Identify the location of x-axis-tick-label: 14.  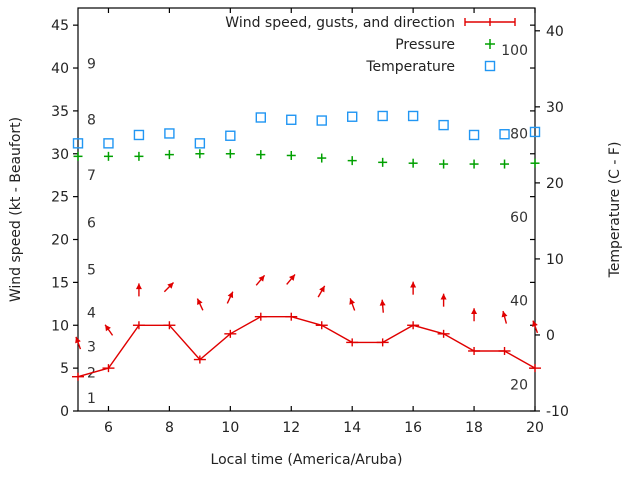
(352, 428).